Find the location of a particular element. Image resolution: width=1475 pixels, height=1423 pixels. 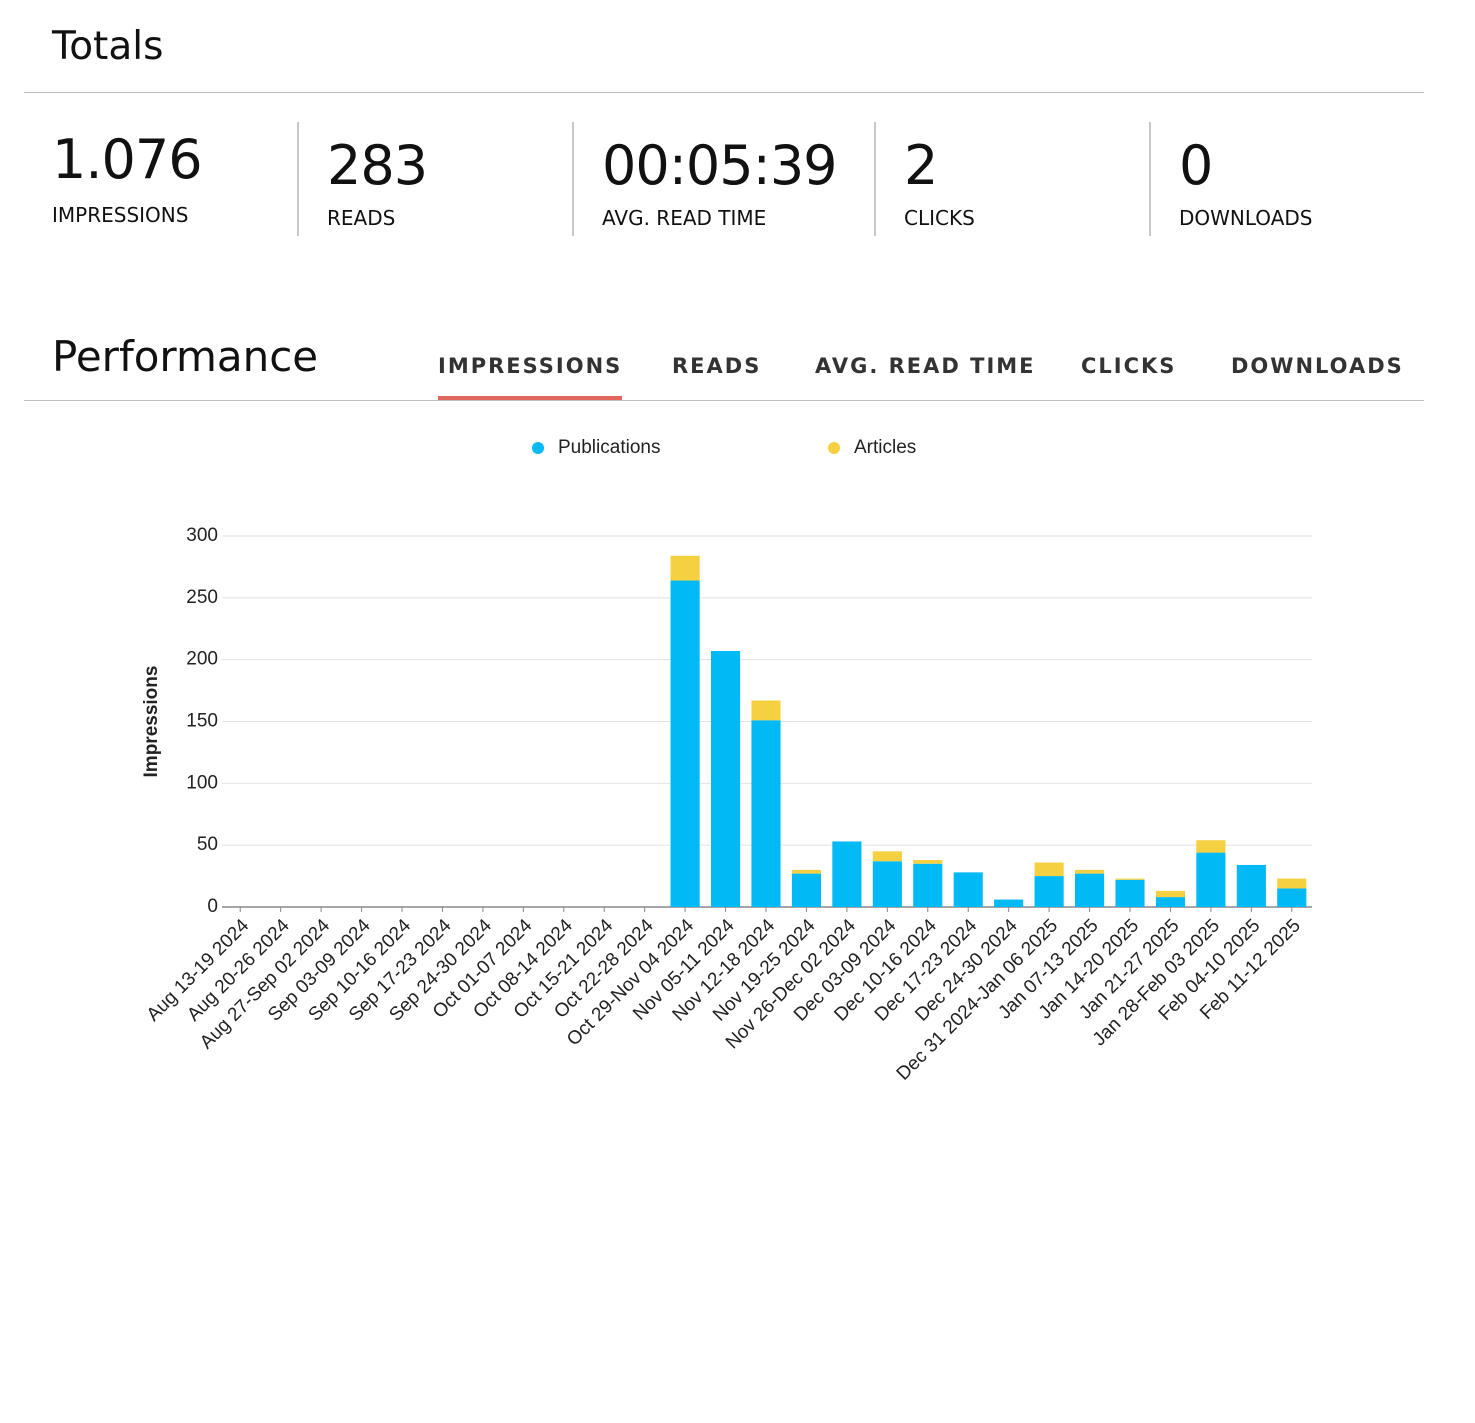

total-label: CLICKS is located at coordinates (939, 218).